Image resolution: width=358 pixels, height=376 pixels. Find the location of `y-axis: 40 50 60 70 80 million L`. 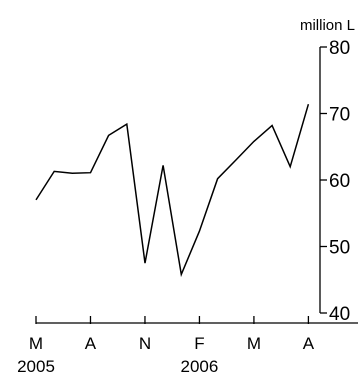

y-axis: 40 50 60 70 80 million L is located at coordinates (327, 171).